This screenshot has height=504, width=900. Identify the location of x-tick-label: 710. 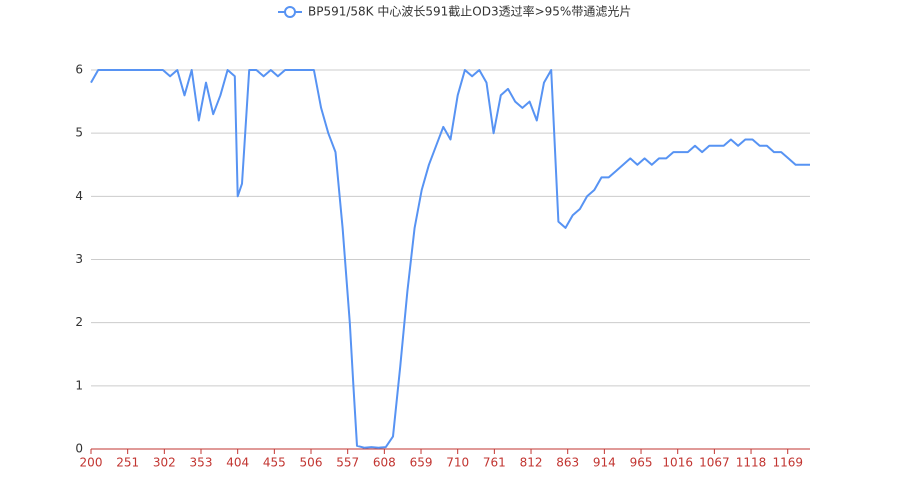
(457, 463).